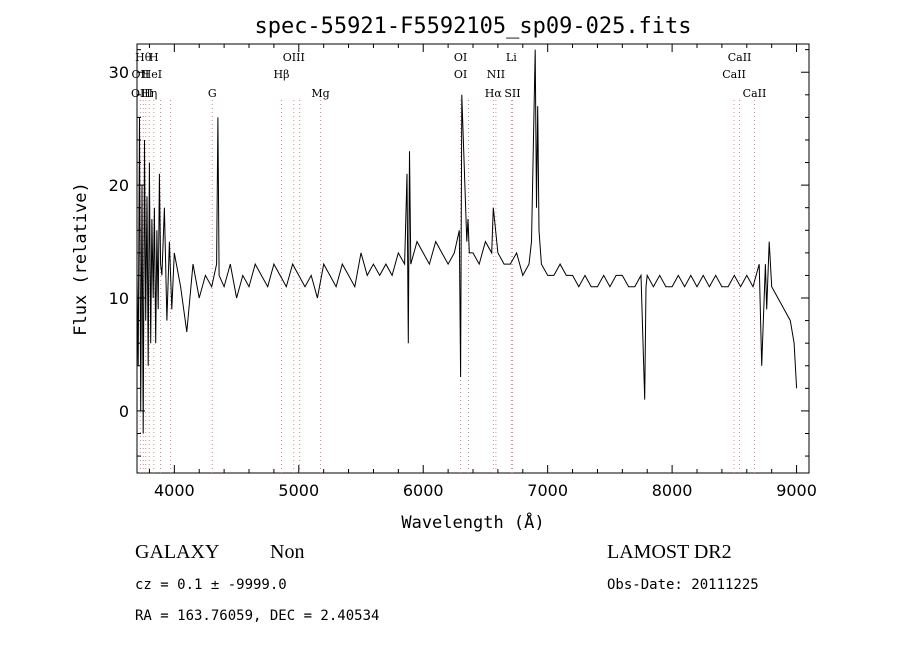 Image resolution: width=900 pixels, height=650 pixels. What do you see at coordinates (423, 490) in the screenshot?
I see `x-tick-label-2: 6000` at bounding box center [423, 490].